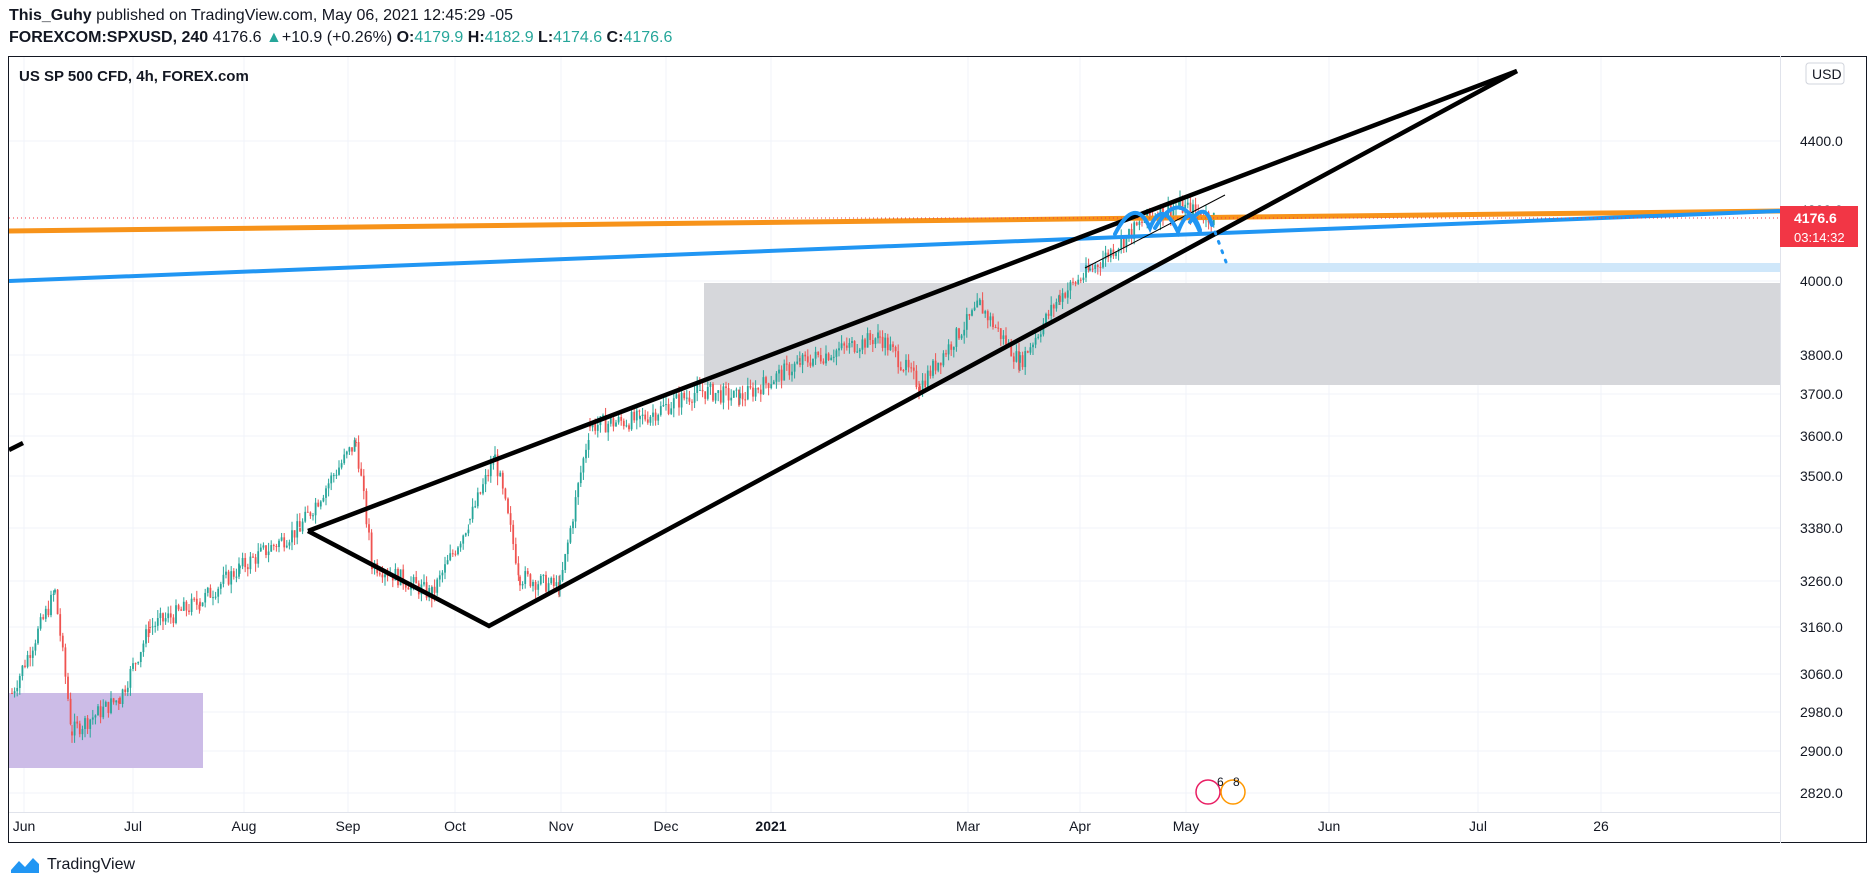 This screenshot has width=1875, height=890. Describe the element at coordinates (1220, 790) in the screenshot. I see `events-badge: 6 8` at that location.